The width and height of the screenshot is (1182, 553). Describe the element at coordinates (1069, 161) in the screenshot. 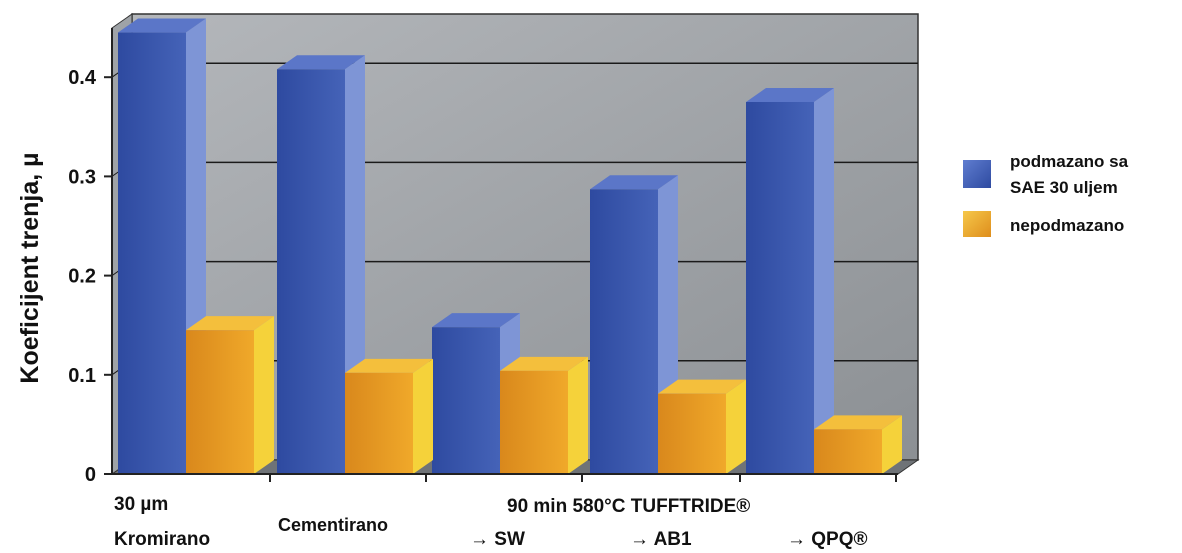

I see `legend-label-lubricated-line1: podmazano sa` at that location.